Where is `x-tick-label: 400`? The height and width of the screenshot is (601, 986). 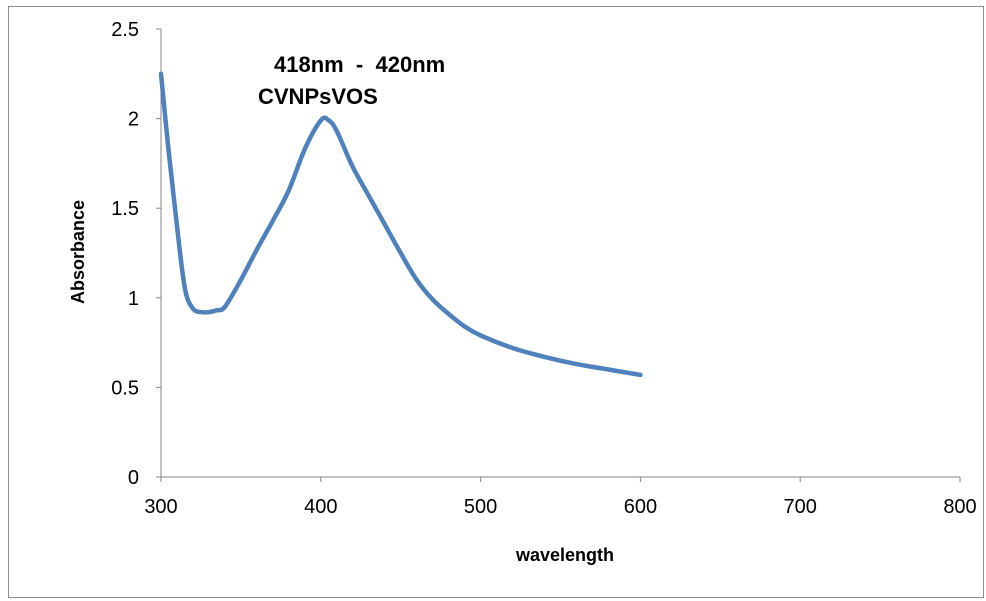
x-tick-label: 400 is located at coordinates (320, 507).